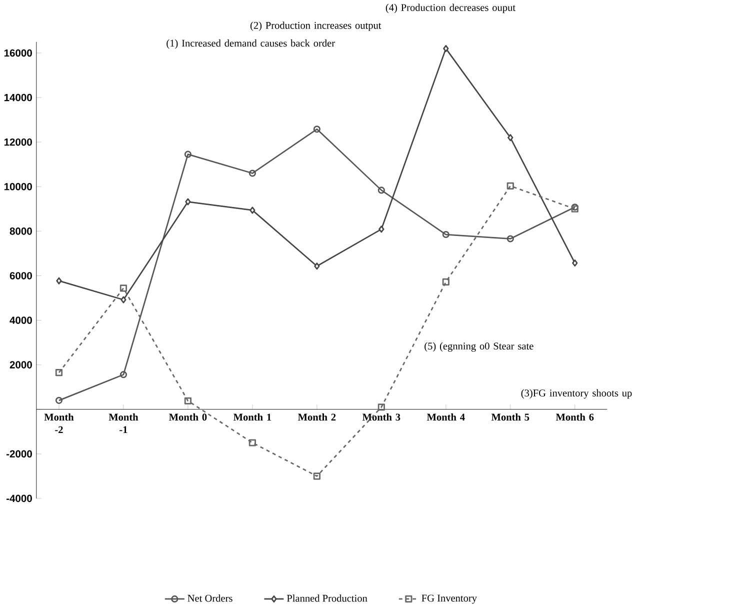 This screenshot has width=752, height=608. Describe the element at coordinates (21, 231) in the screenshot. I see `y-tick-label: 8000` at that location.